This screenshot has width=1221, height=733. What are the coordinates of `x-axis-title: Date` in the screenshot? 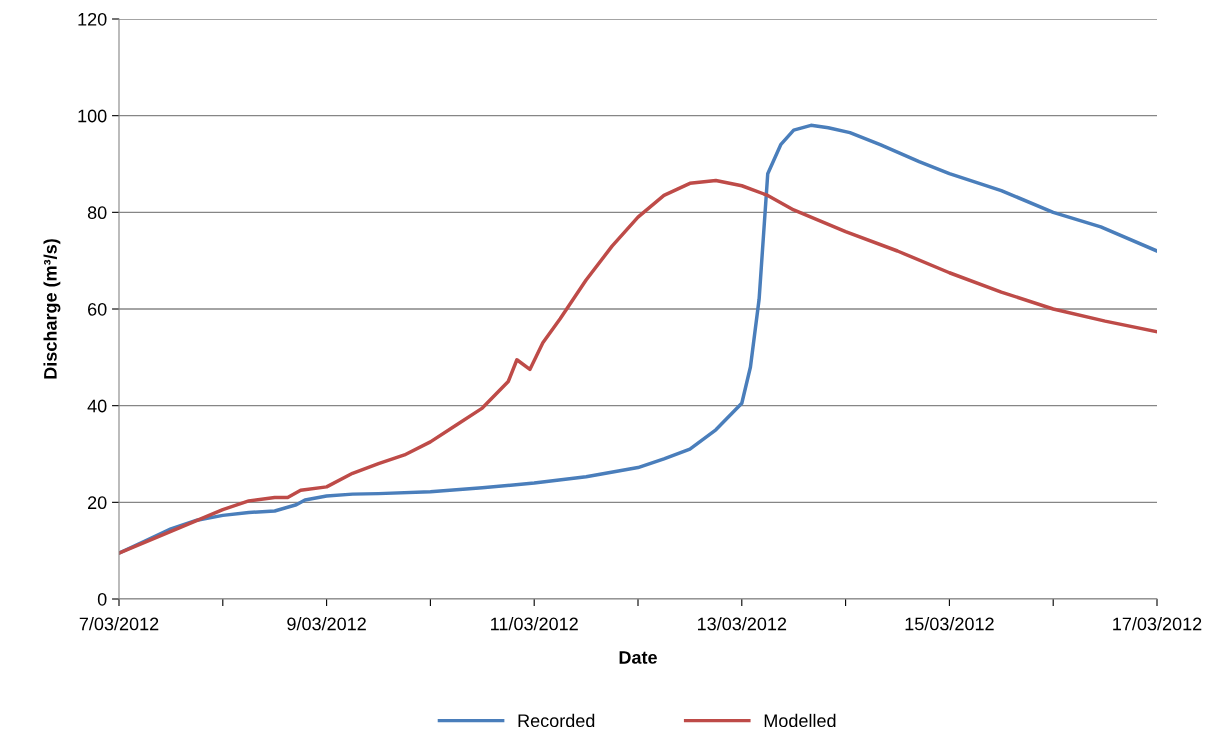 It's located at (638, 657).